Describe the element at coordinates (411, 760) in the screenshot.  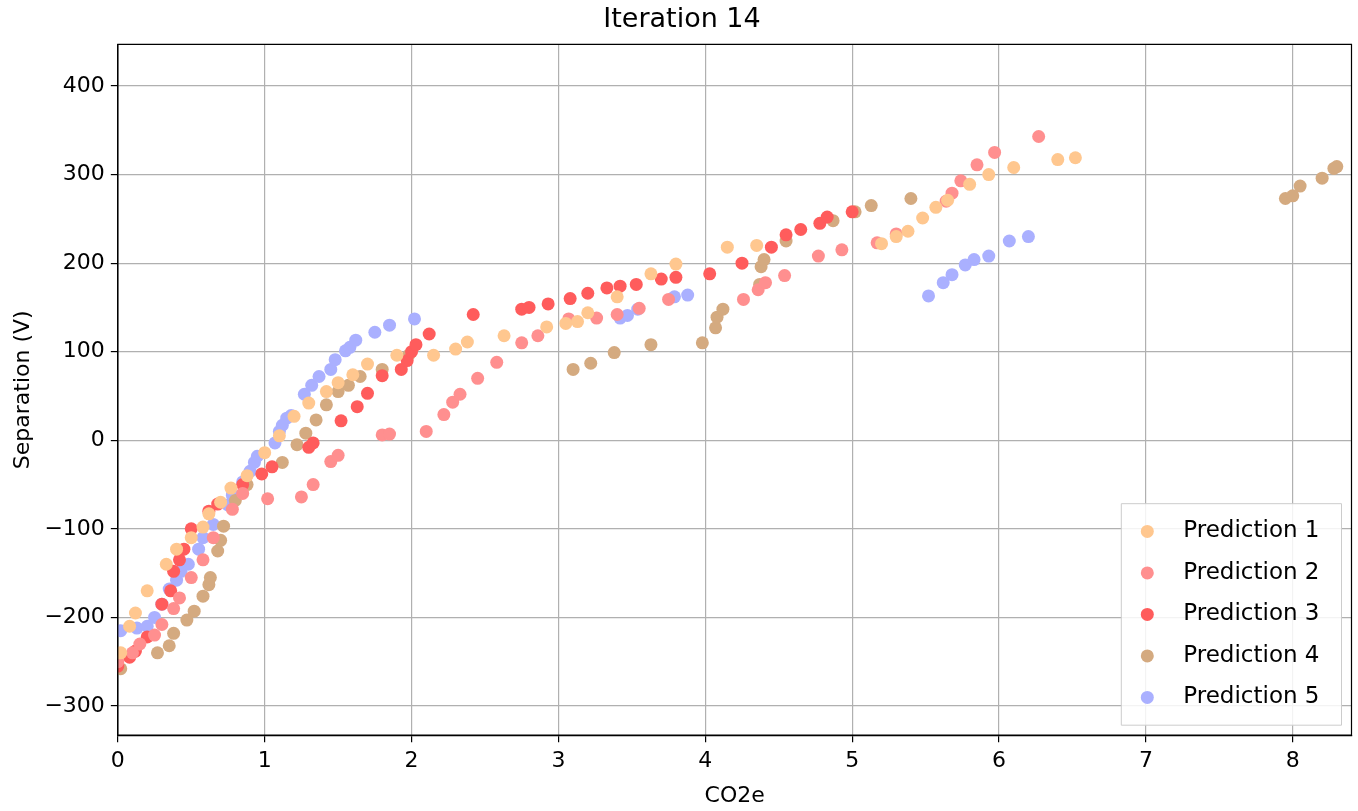
I see `x-tick-label: 2` at that location.